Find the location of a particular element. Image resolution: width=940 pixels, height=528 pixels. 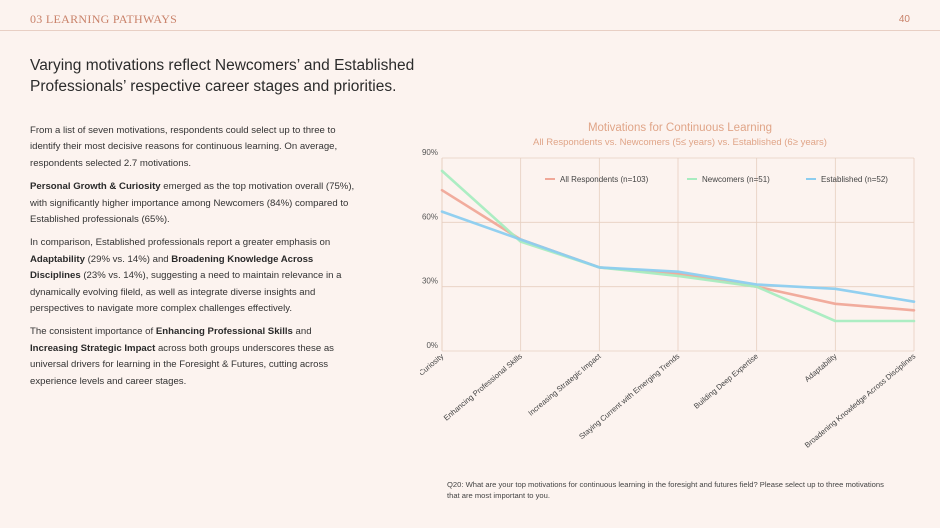

y-tick-label: 0% is located at coordinates (432, 345).